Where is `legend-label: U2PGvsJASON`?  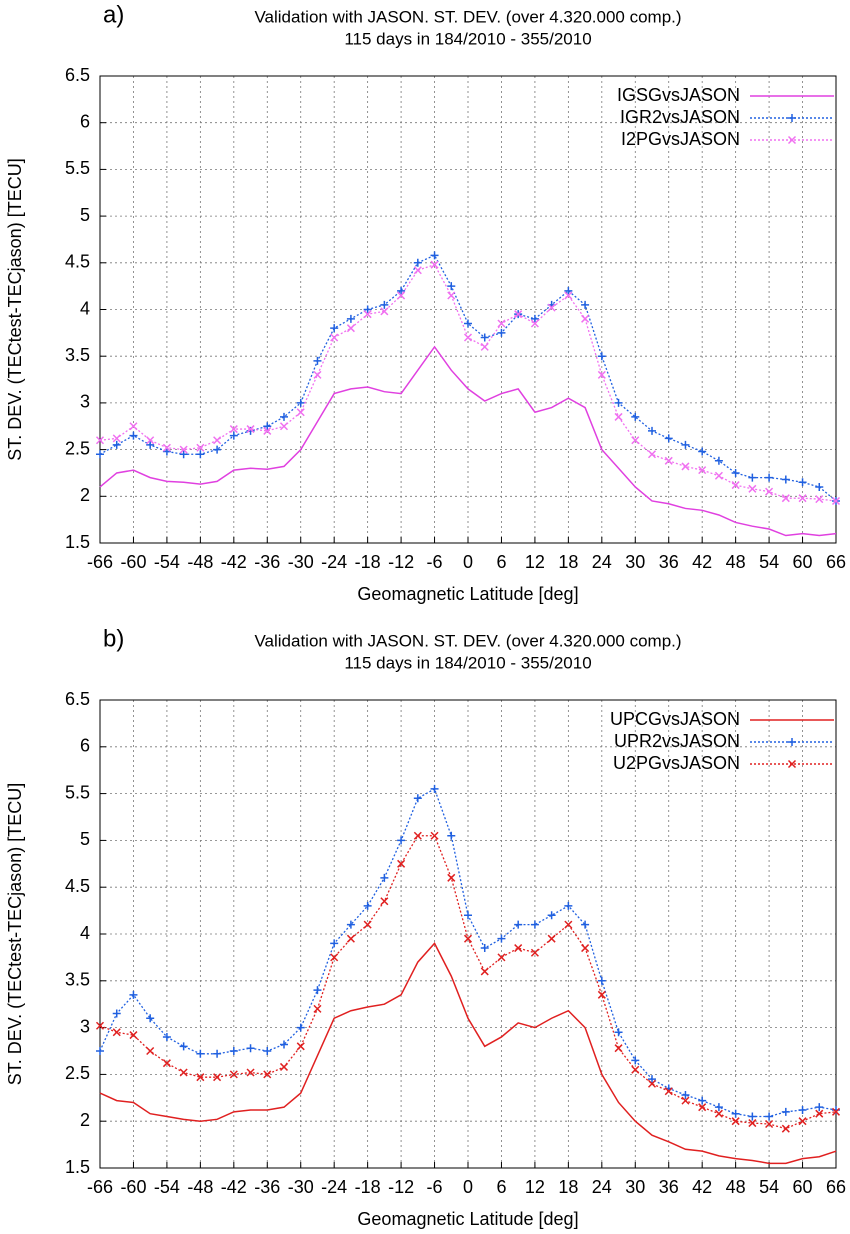 legend-label: U2PGvsJASON is located at coordinates (676, 763).